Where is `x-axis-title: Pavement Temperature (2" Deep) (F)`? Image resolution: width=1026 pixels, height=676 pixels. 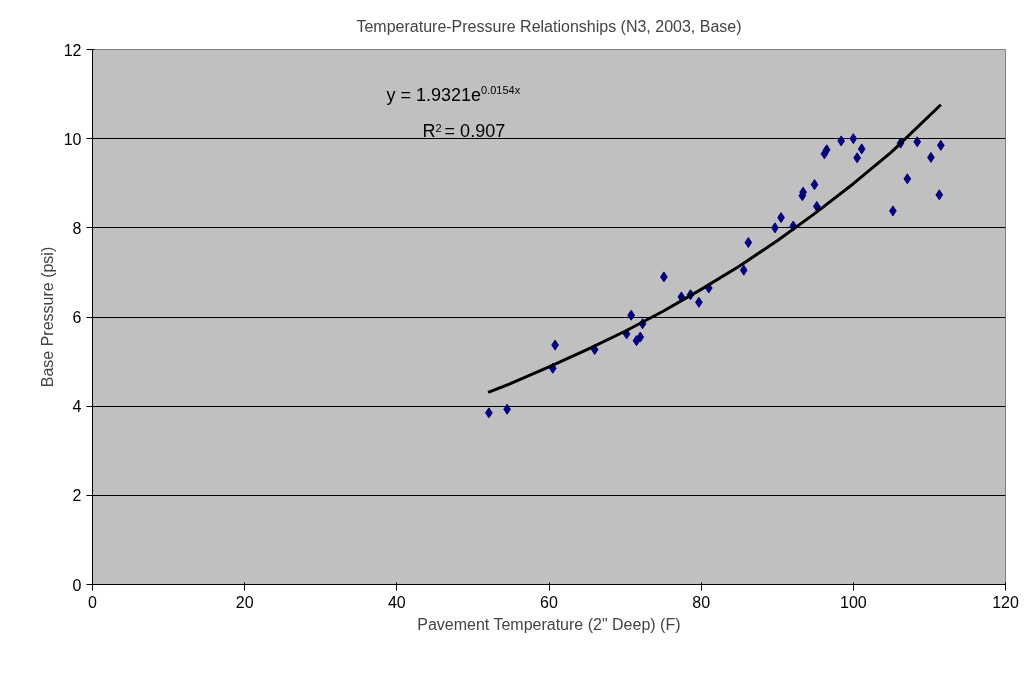 x-axis-title: Pavement Temperature (2" Deep) (F) is located at coordinates (549, 624).